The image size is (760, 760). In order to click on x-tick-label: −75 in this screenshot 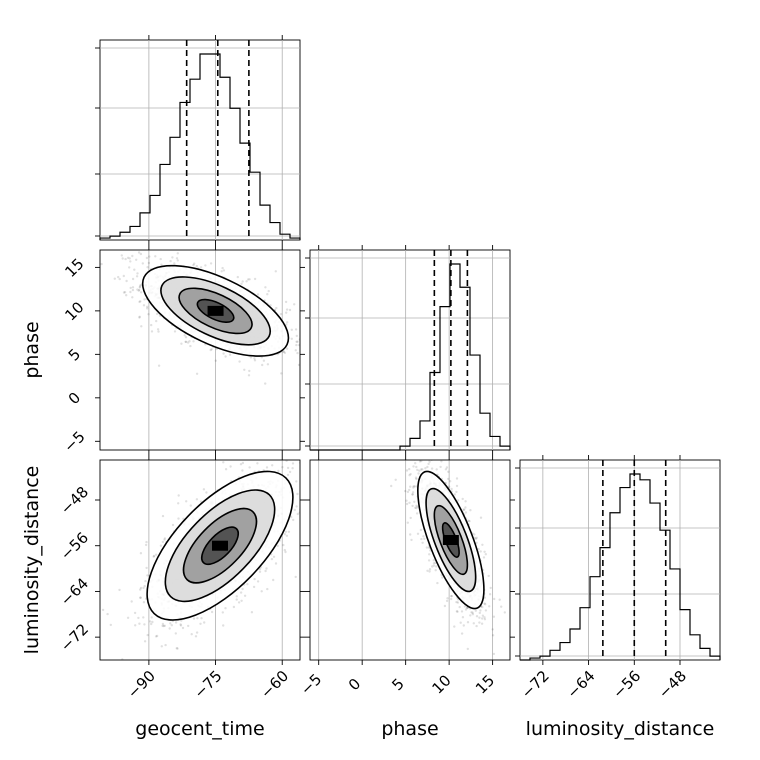, I will do `click(207, 684)`.